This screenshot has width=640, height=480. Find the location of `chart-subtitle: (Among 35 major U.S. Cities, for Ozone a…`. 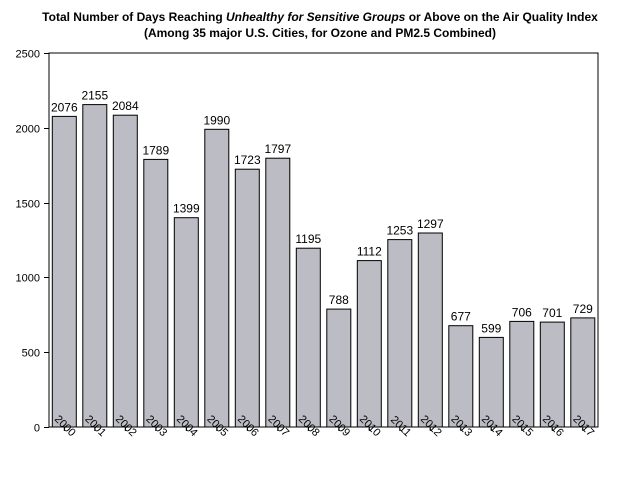

chart-subtitle: (Among 35 major U.S. Cities, for Ozone a… is located at coordinates (320, 33).